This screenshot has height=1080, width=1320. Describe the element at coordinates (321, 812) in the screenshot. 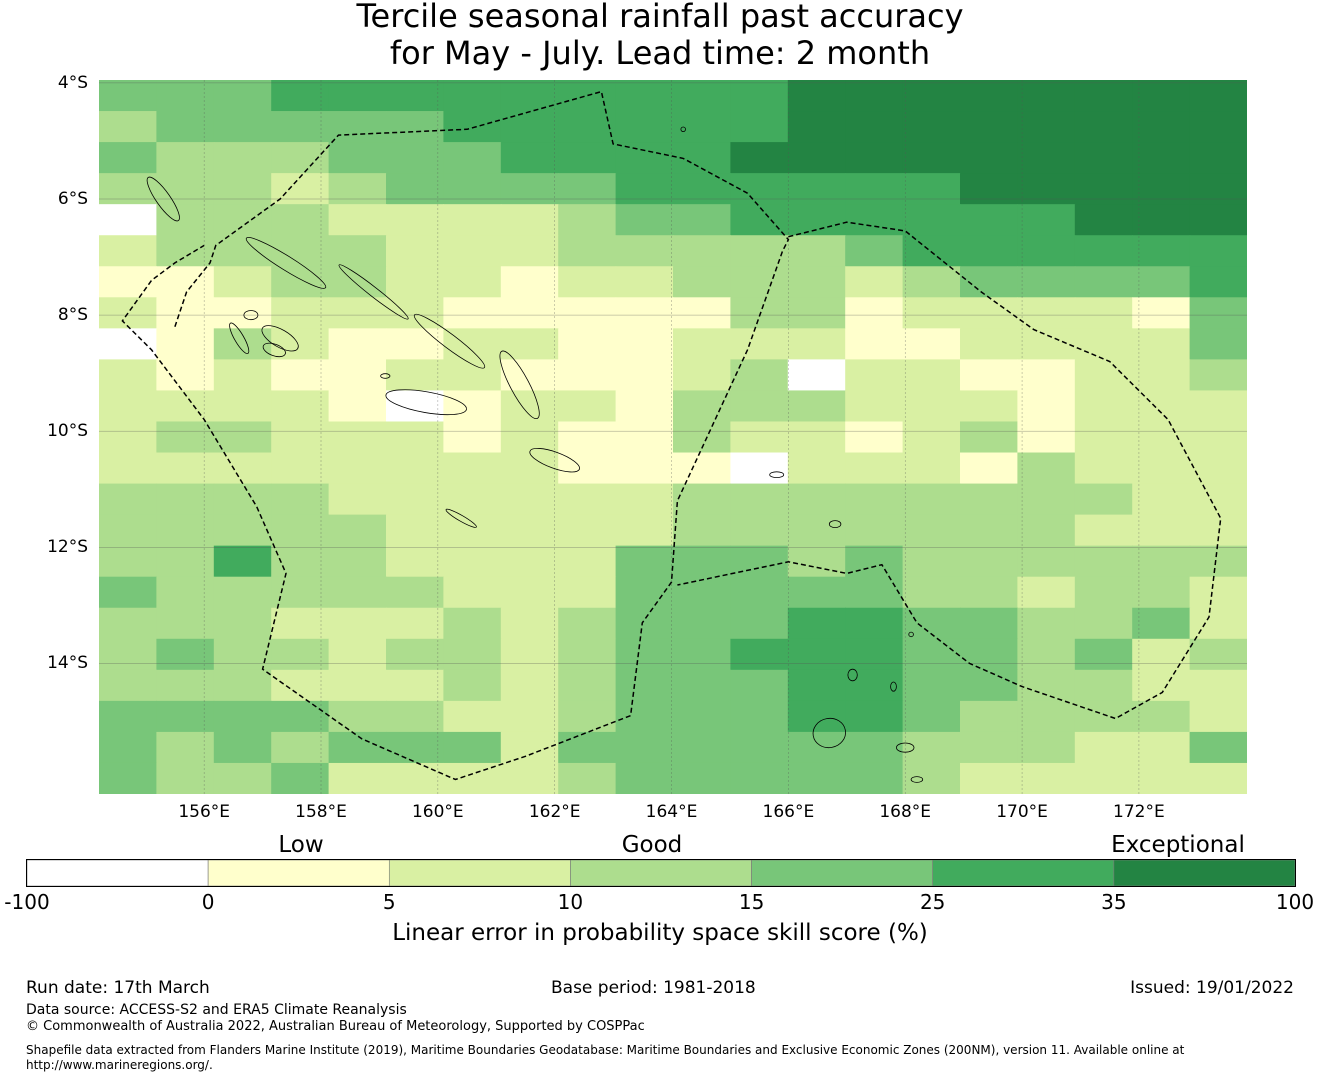

I see `longitude-label: 158°E` at that location.